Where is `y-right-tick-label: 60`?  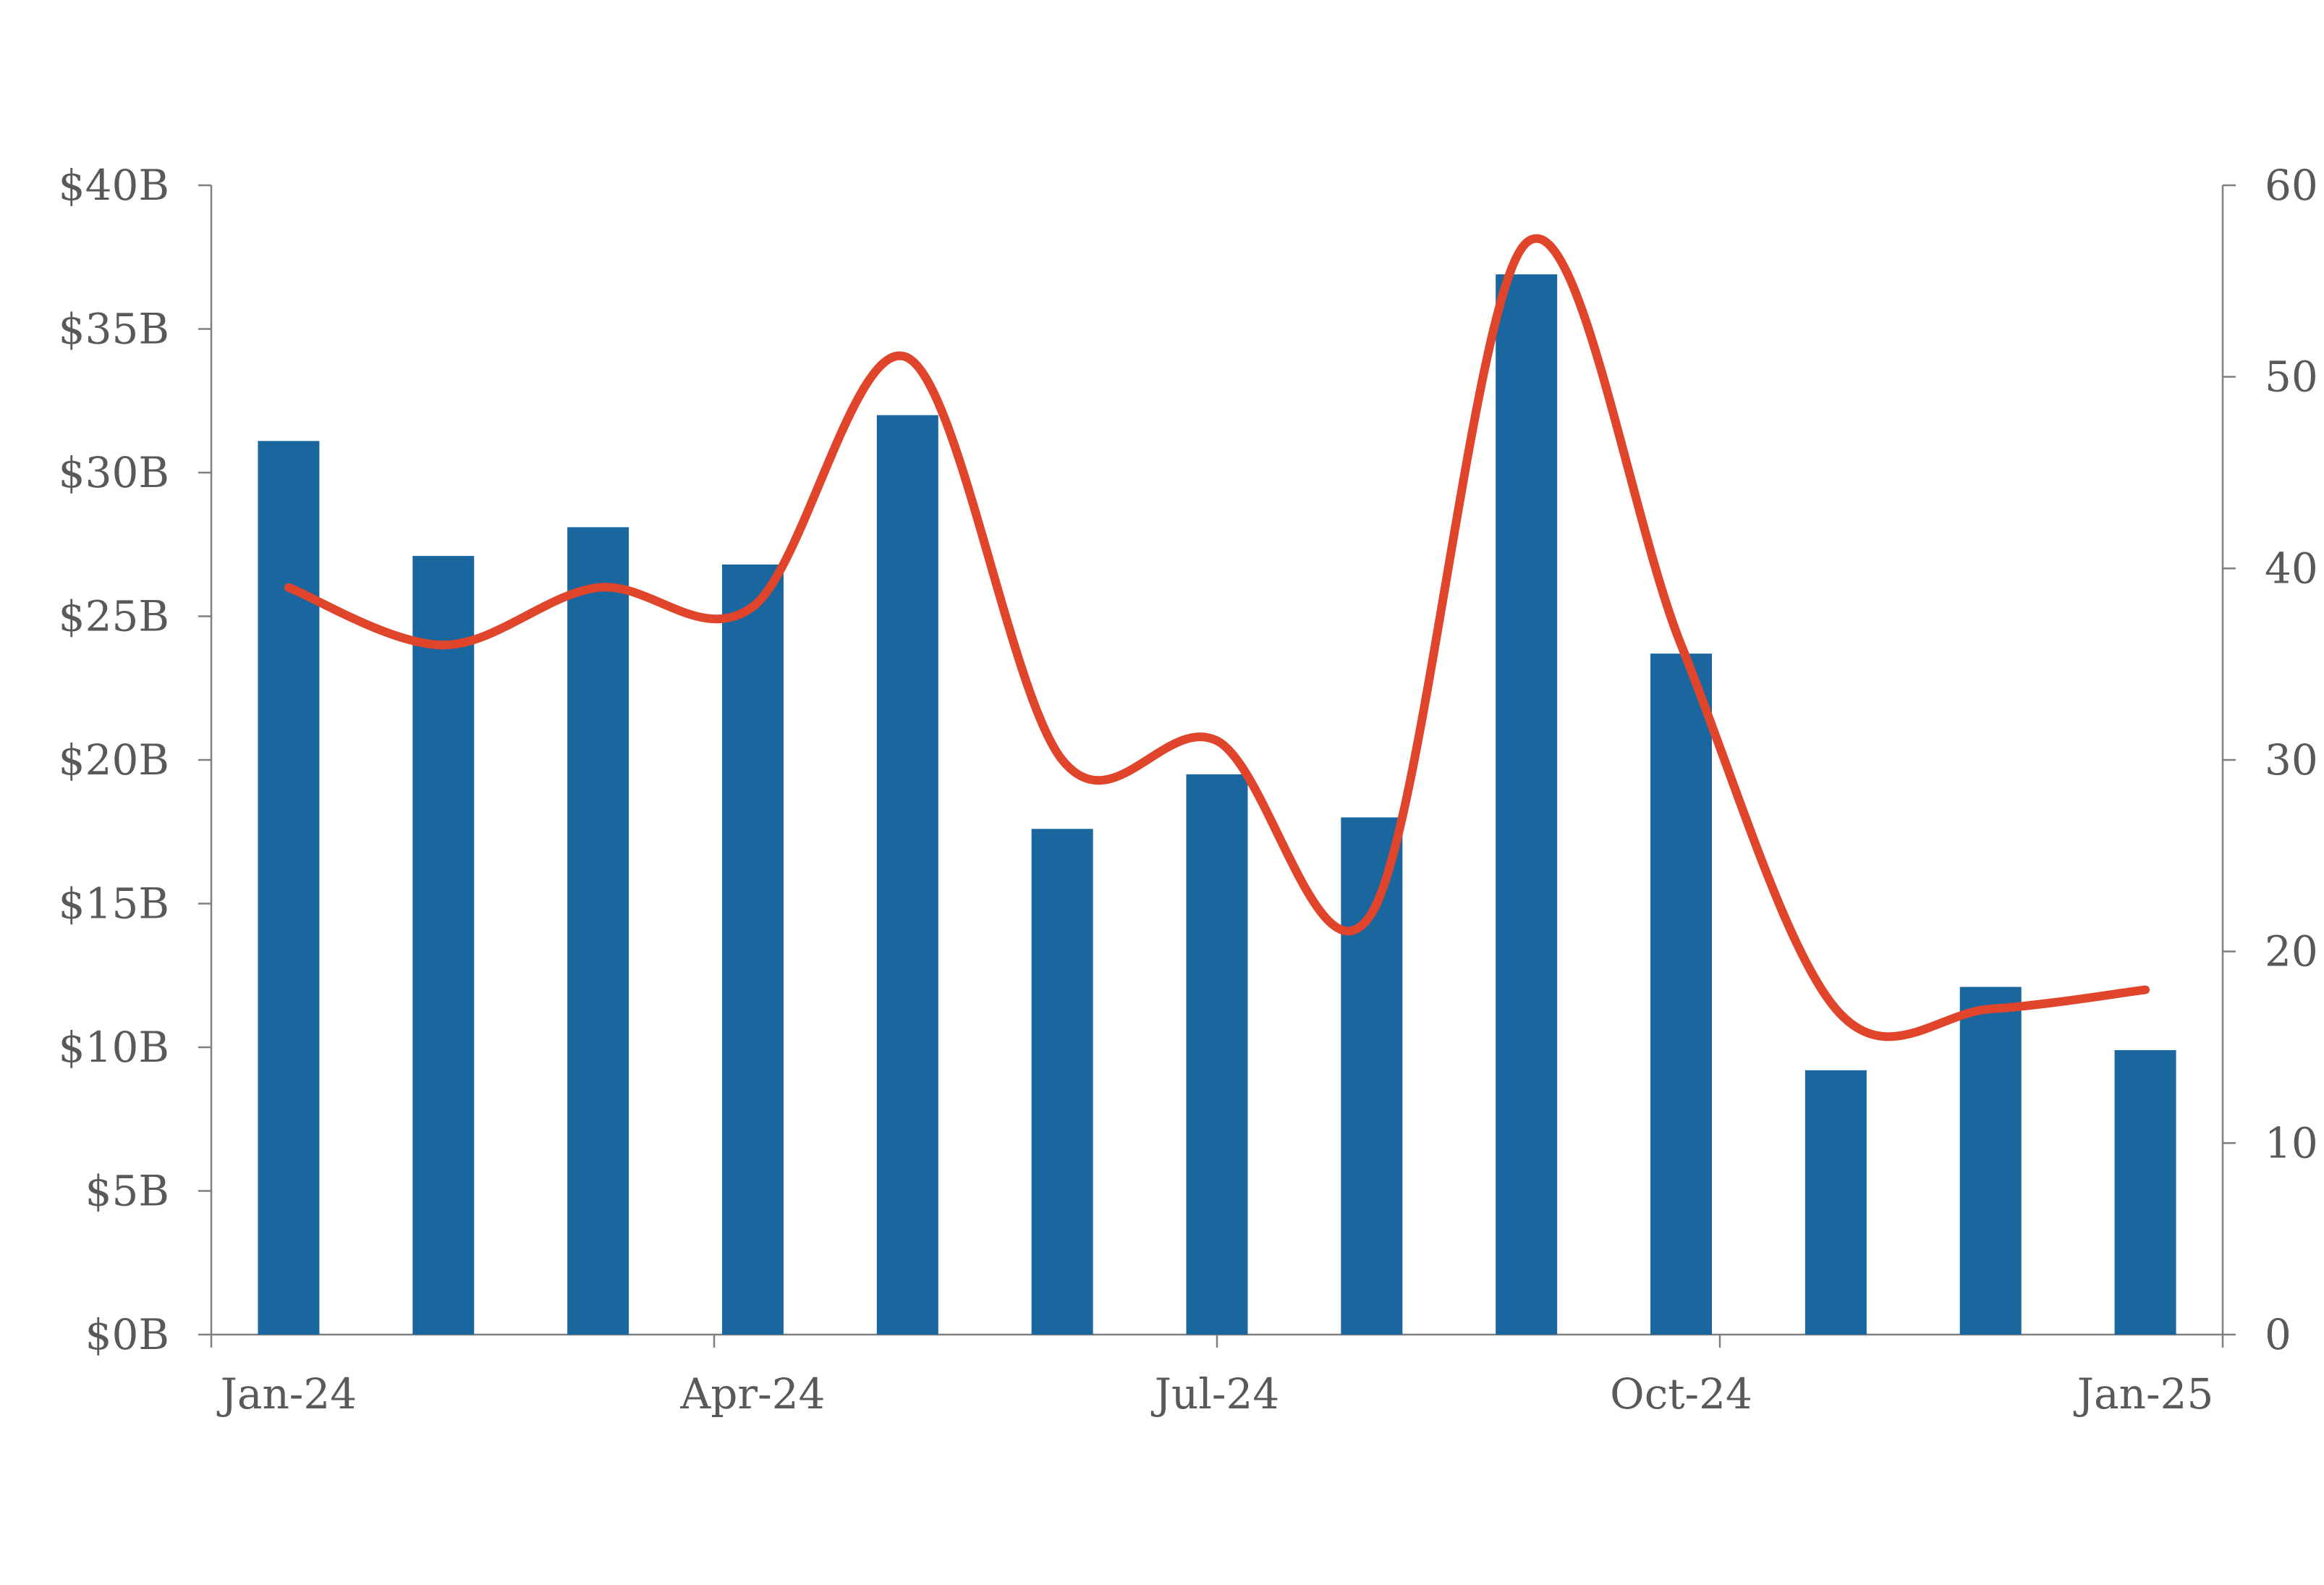
y-right-tick-label: 60 is located at coordinates (2291, 185).